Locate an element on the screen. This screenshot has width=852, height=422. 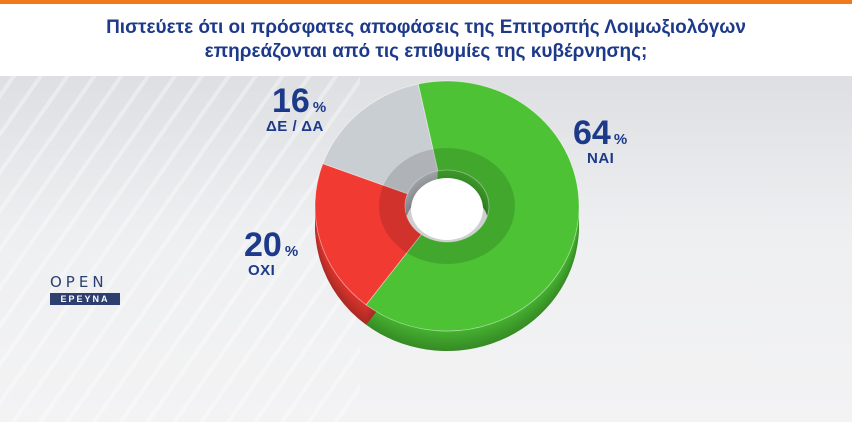
label-dk-value: 16 is located at coordinates (291, 101).